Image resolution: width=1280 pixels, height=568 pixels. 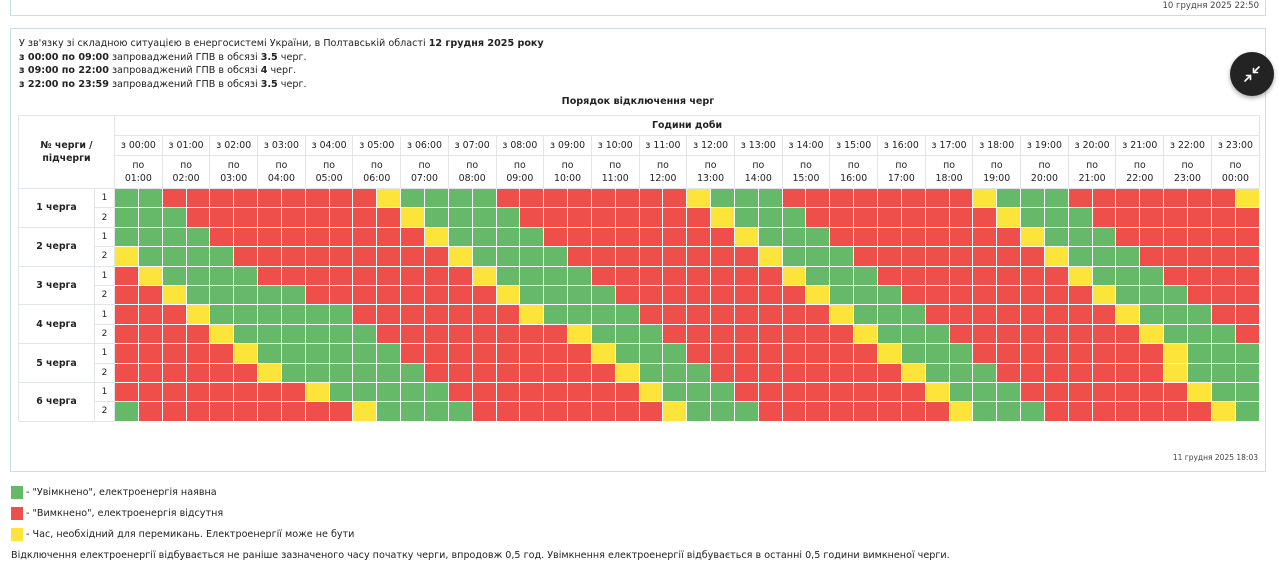 I want to click on hour-to-label: по 20:00, so click(x=1044, y=172).